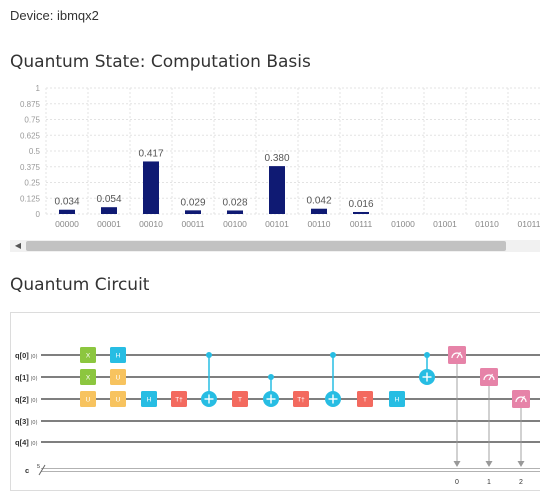  What do you see at coordinates (318, 201) in the screenshot?
I see `bar-value-label: 0.042` at bounding box center [318, 201].